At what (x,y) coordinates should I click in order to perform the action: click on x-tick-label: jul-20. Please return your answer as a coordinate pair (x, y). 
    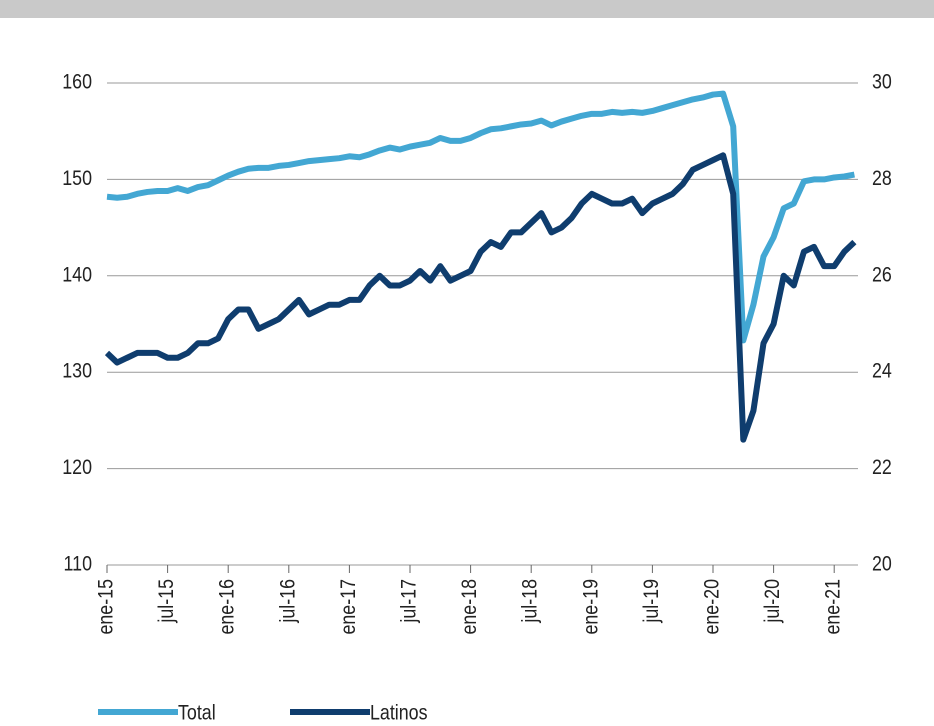
    Looking at the image, I should click on (773, 601).